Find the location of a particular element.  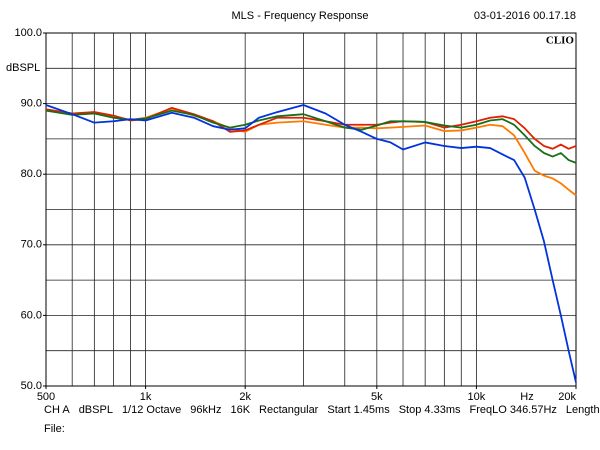

x-tick-label: 5k is located at coordinates (377, 395).